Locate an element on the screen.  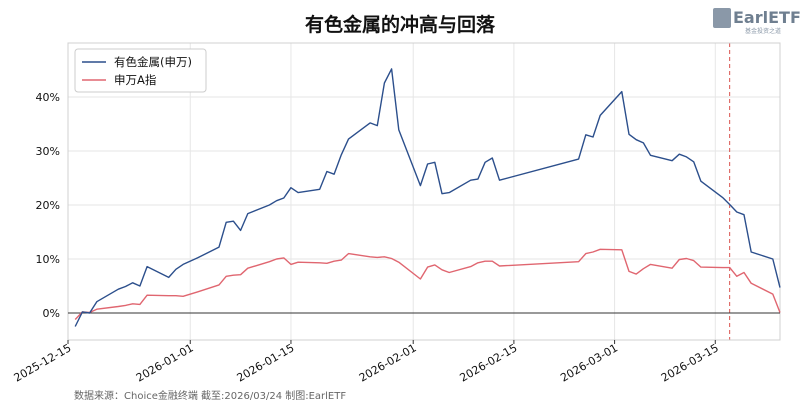
logo-text: EarlETF is located at coordinates (766, 17).